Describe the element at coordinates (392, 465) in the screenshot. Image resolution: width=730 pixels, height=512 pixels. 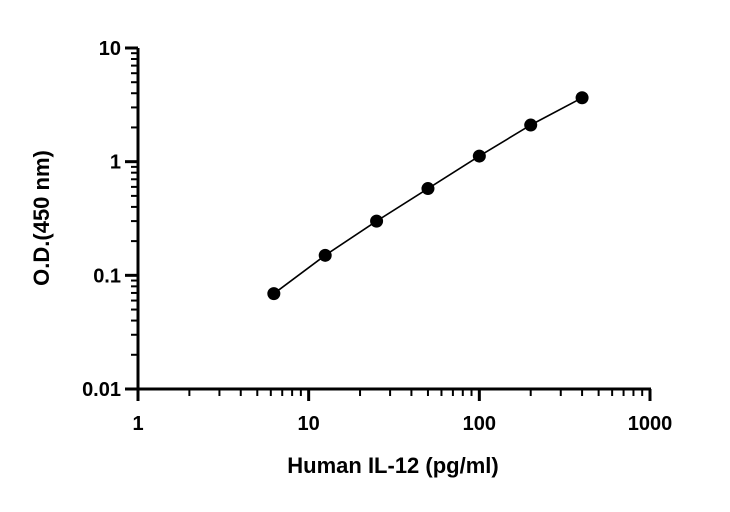
I see `x-axis-title: Human IL-12 (pg/ml)` at that location.